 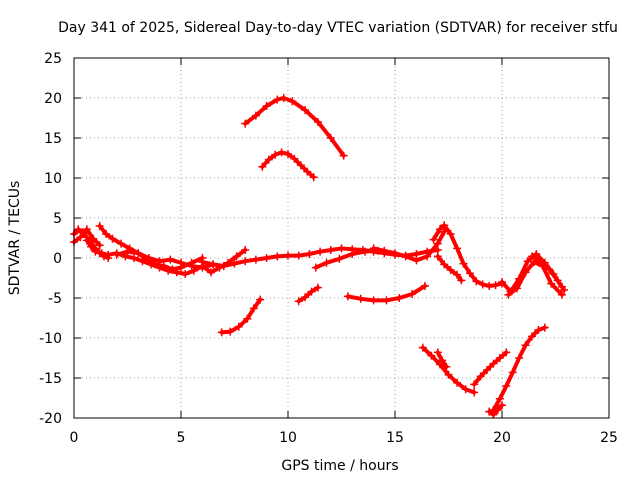 What do you see at coordinates (53, 59) in the screenshot?
I see `y-tick-label: 25` at bounding box center [53, 59].